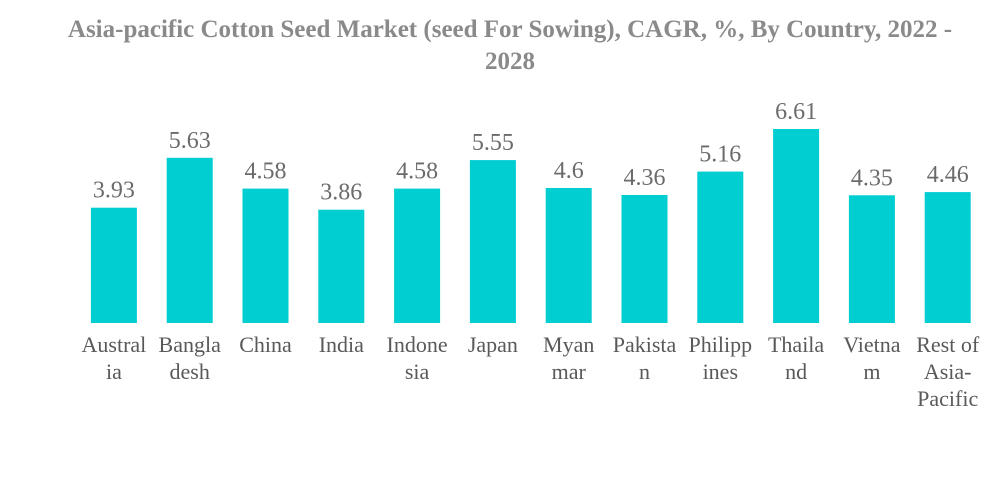  What do you see at coordinates (417, 344) in the screenshot?
I see `category-label-line: Indone` at bounding box center [417, 344].